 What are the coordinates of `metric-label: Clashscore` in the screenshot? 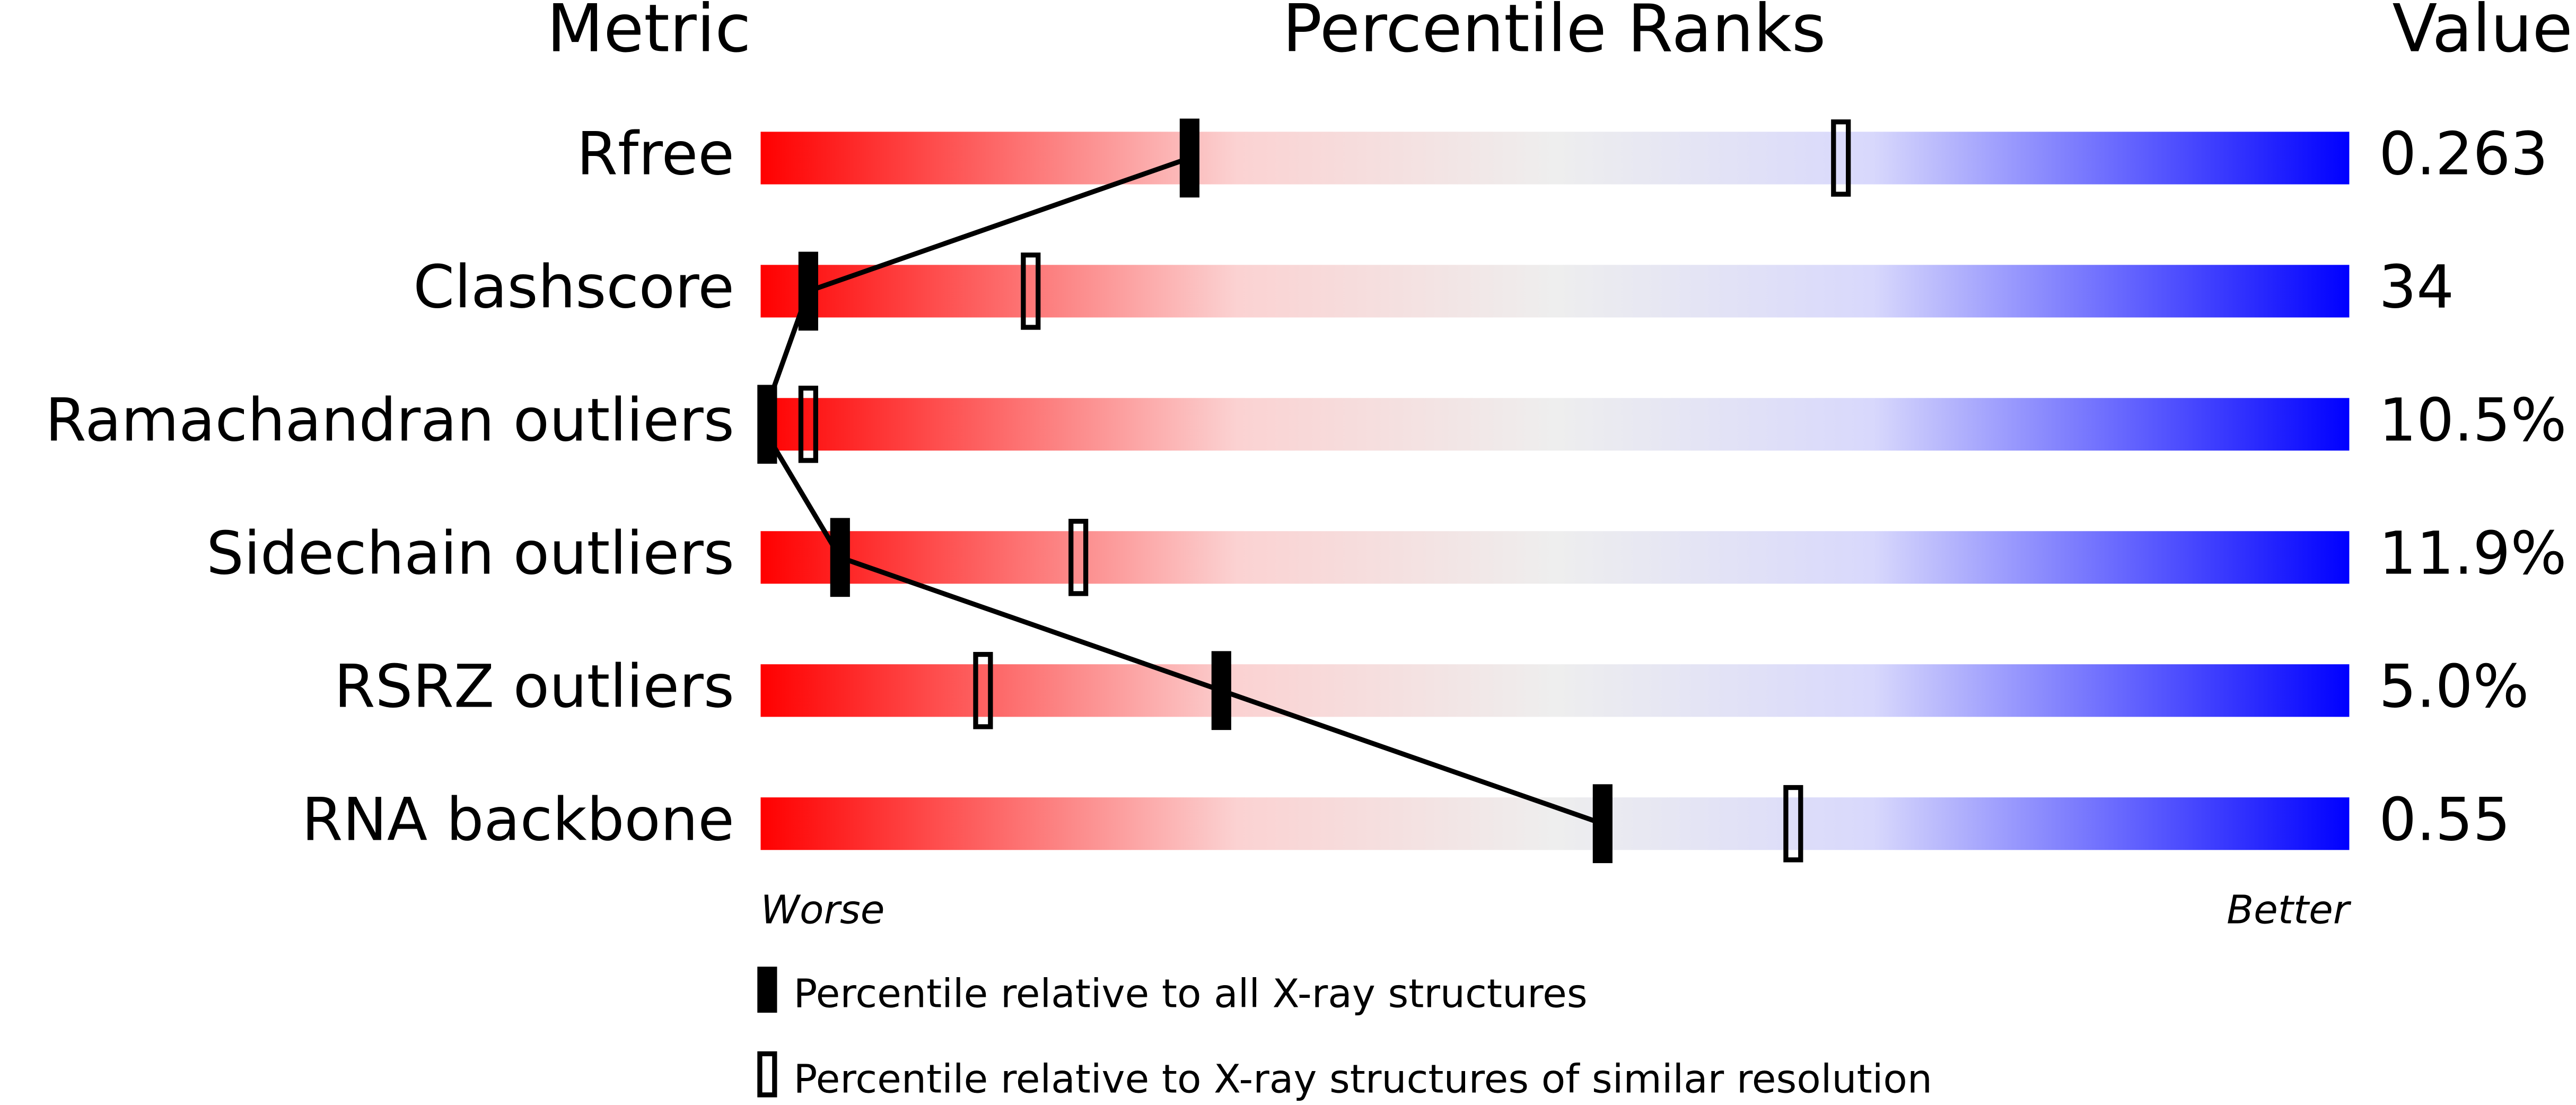 It's located at (573, 287).